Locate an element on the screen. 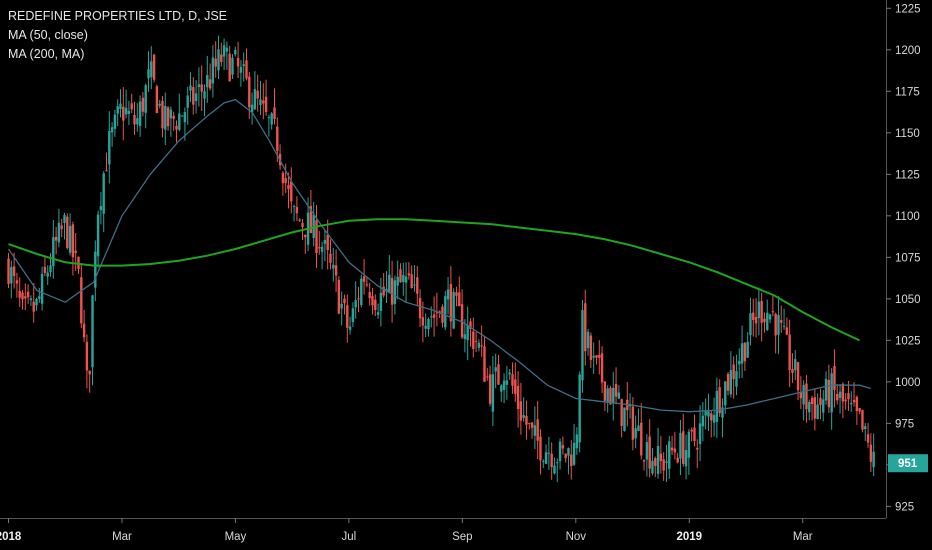 The image size is (932, 550). x-tick-label: Mar is located at coordinates (803, 537).